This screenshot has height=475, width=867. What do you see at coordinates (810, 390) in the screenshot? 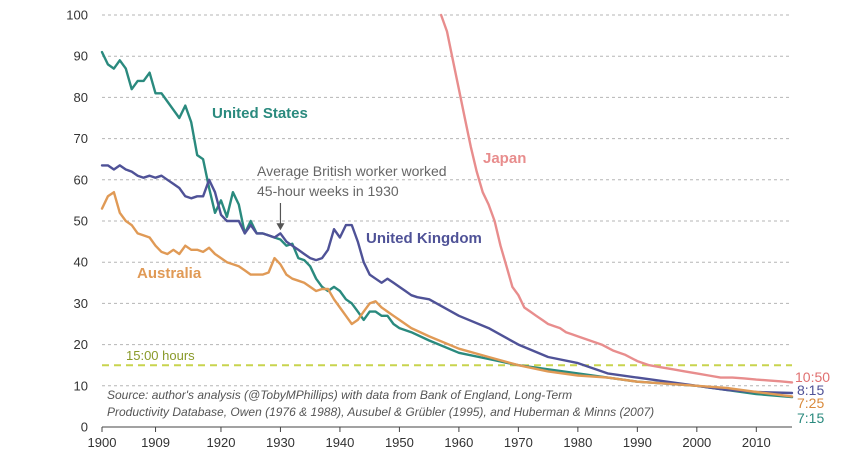
I see `end-label-united-kingdom: 8:15` at bounding box center [810, 390].